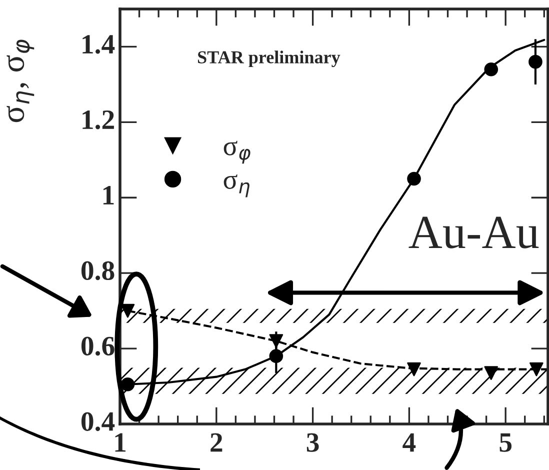 Image resolution: width=549 pixels, height=470 pixels. What do you see at coordinates (97, 270) in the screenshot?
I see `y-tick-label: 0.8` at bounding box center [97, 270].